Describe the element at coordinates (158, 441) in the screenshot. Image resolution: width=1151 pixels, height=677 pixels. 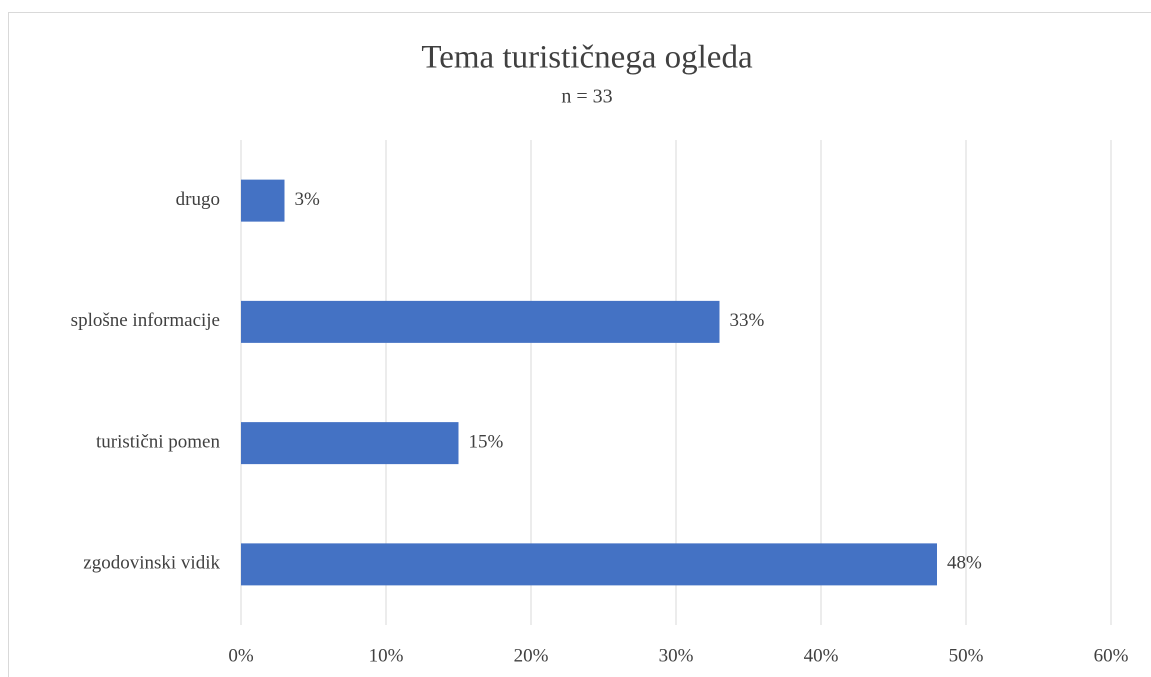
I see `y-tick-label: turistični pomen` at that location.